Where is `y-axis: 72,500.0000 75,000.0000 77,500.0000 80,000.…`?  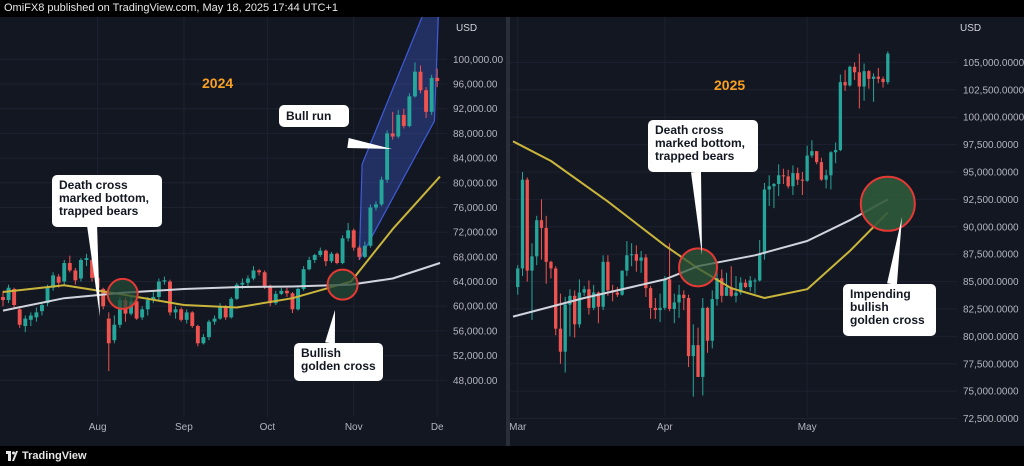
y-axis: 72,500.0000 75,000.0000 77,500.0000 80,000.… is located at coordinates (993, 241).